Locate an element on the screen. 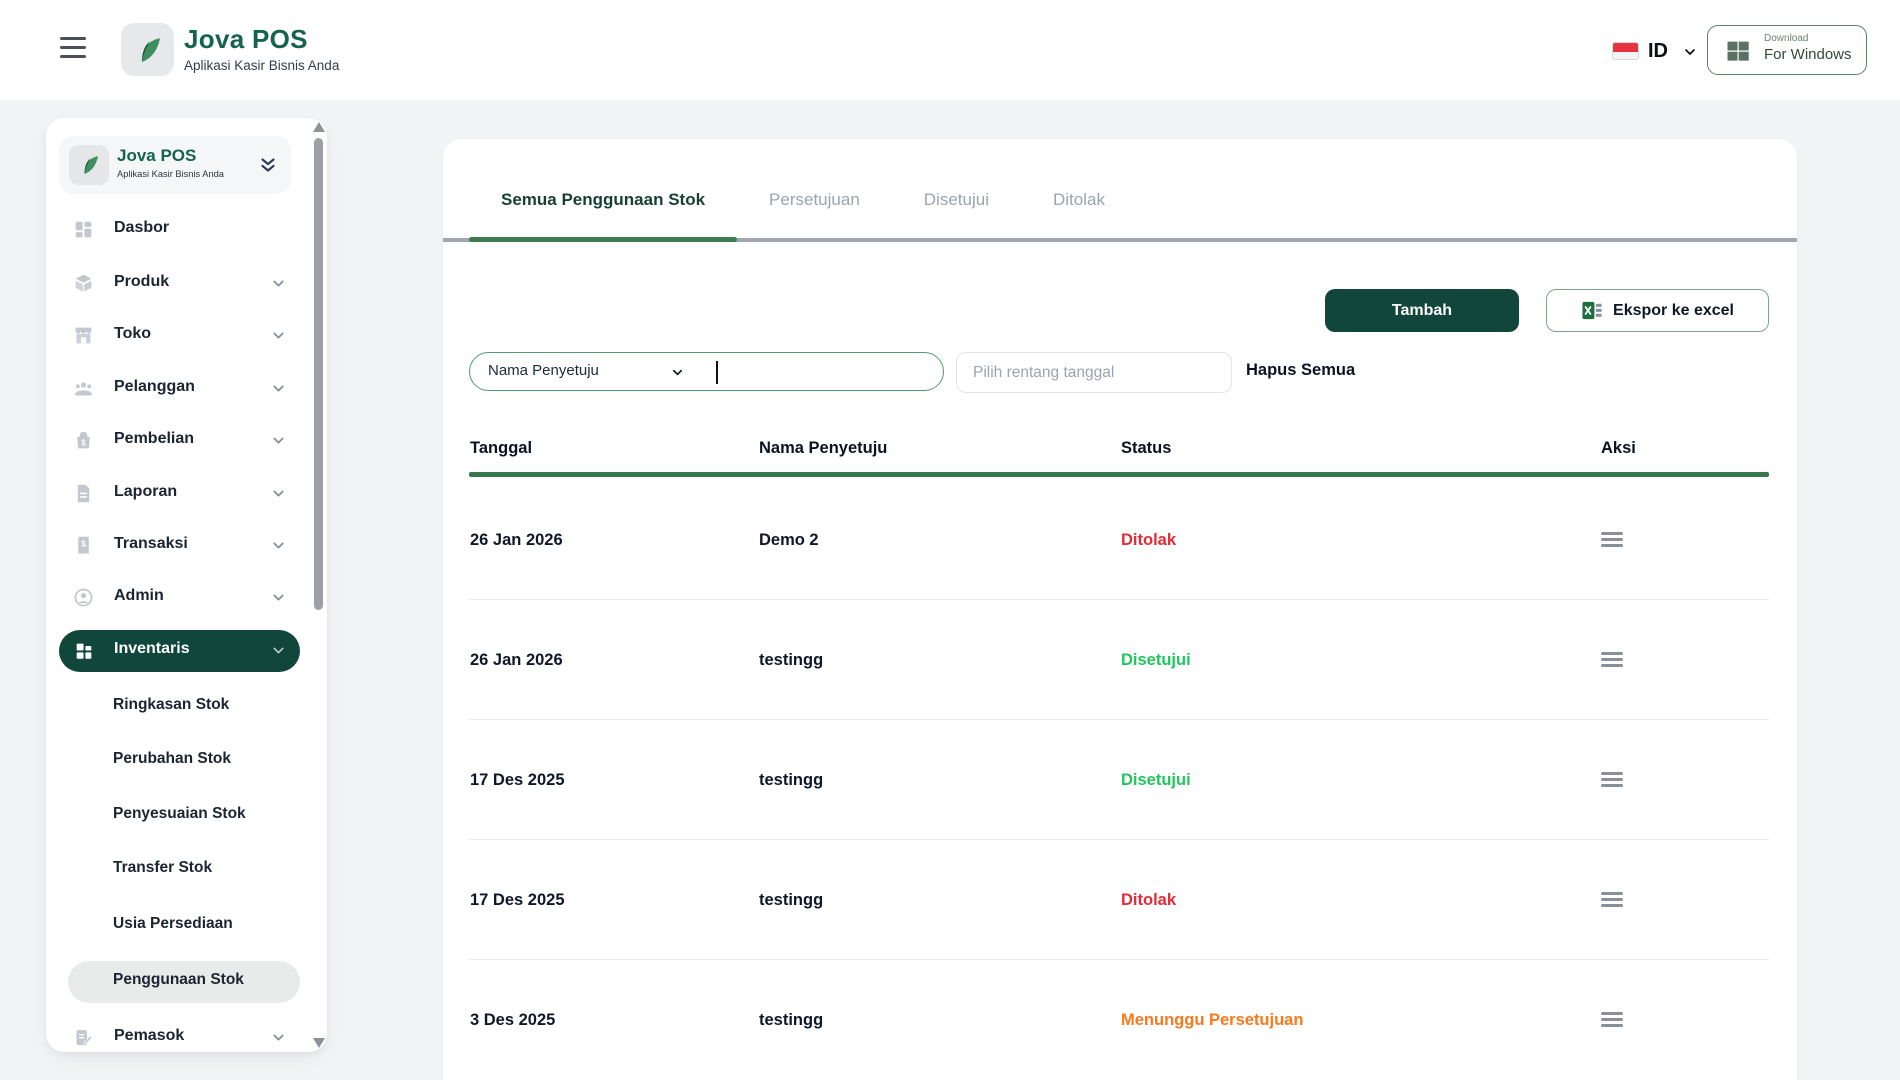 The width and height of the screenshot is (1900, 1080). tambah-button: Tambah is located at coordinates (1422, 310).